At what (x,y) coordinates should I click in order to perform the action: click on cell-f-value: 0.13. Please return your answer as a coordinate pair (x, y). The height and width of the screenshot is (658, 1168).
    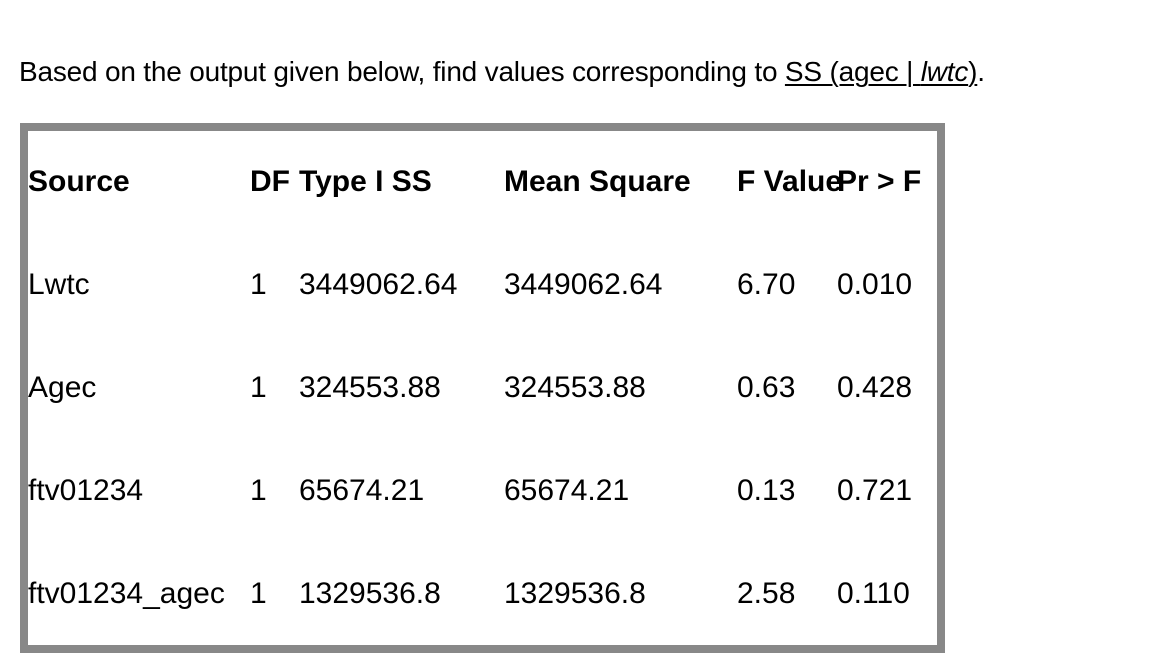
    Looking at the image, I should click on (766, 490).